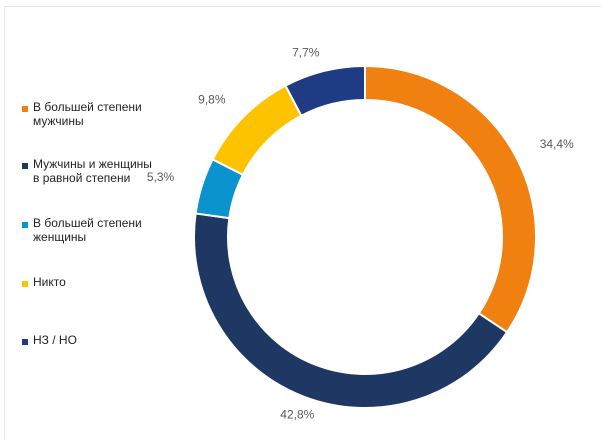  What do you see at coordinates (102, 340) in the screenshot?
I see `legend-item-dk-na: НЗ / НО` at bounding box center [102, 340].